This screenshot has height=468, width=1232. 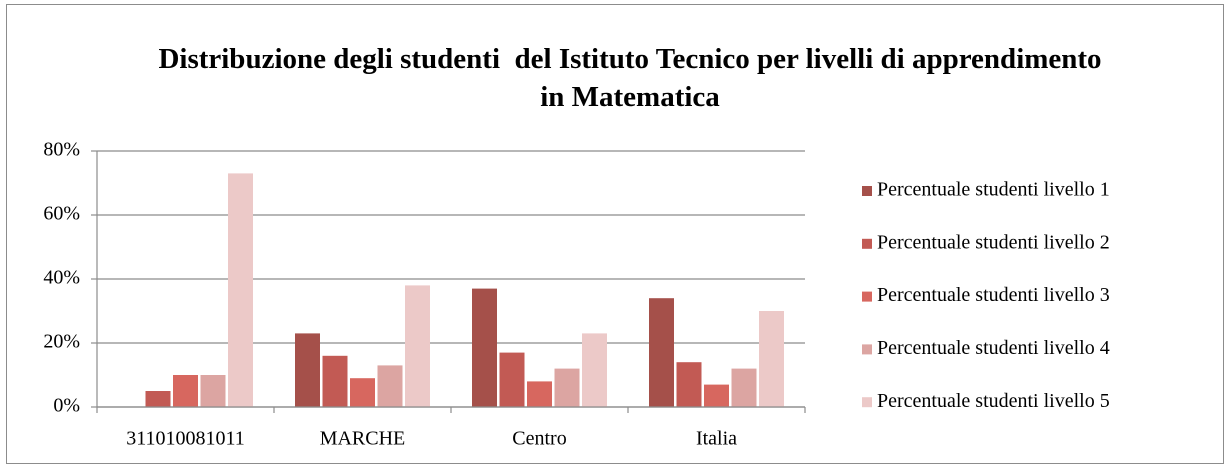 I want to click on legend-label: Percentuale studenti livello 4, so click(x=993, y=348).